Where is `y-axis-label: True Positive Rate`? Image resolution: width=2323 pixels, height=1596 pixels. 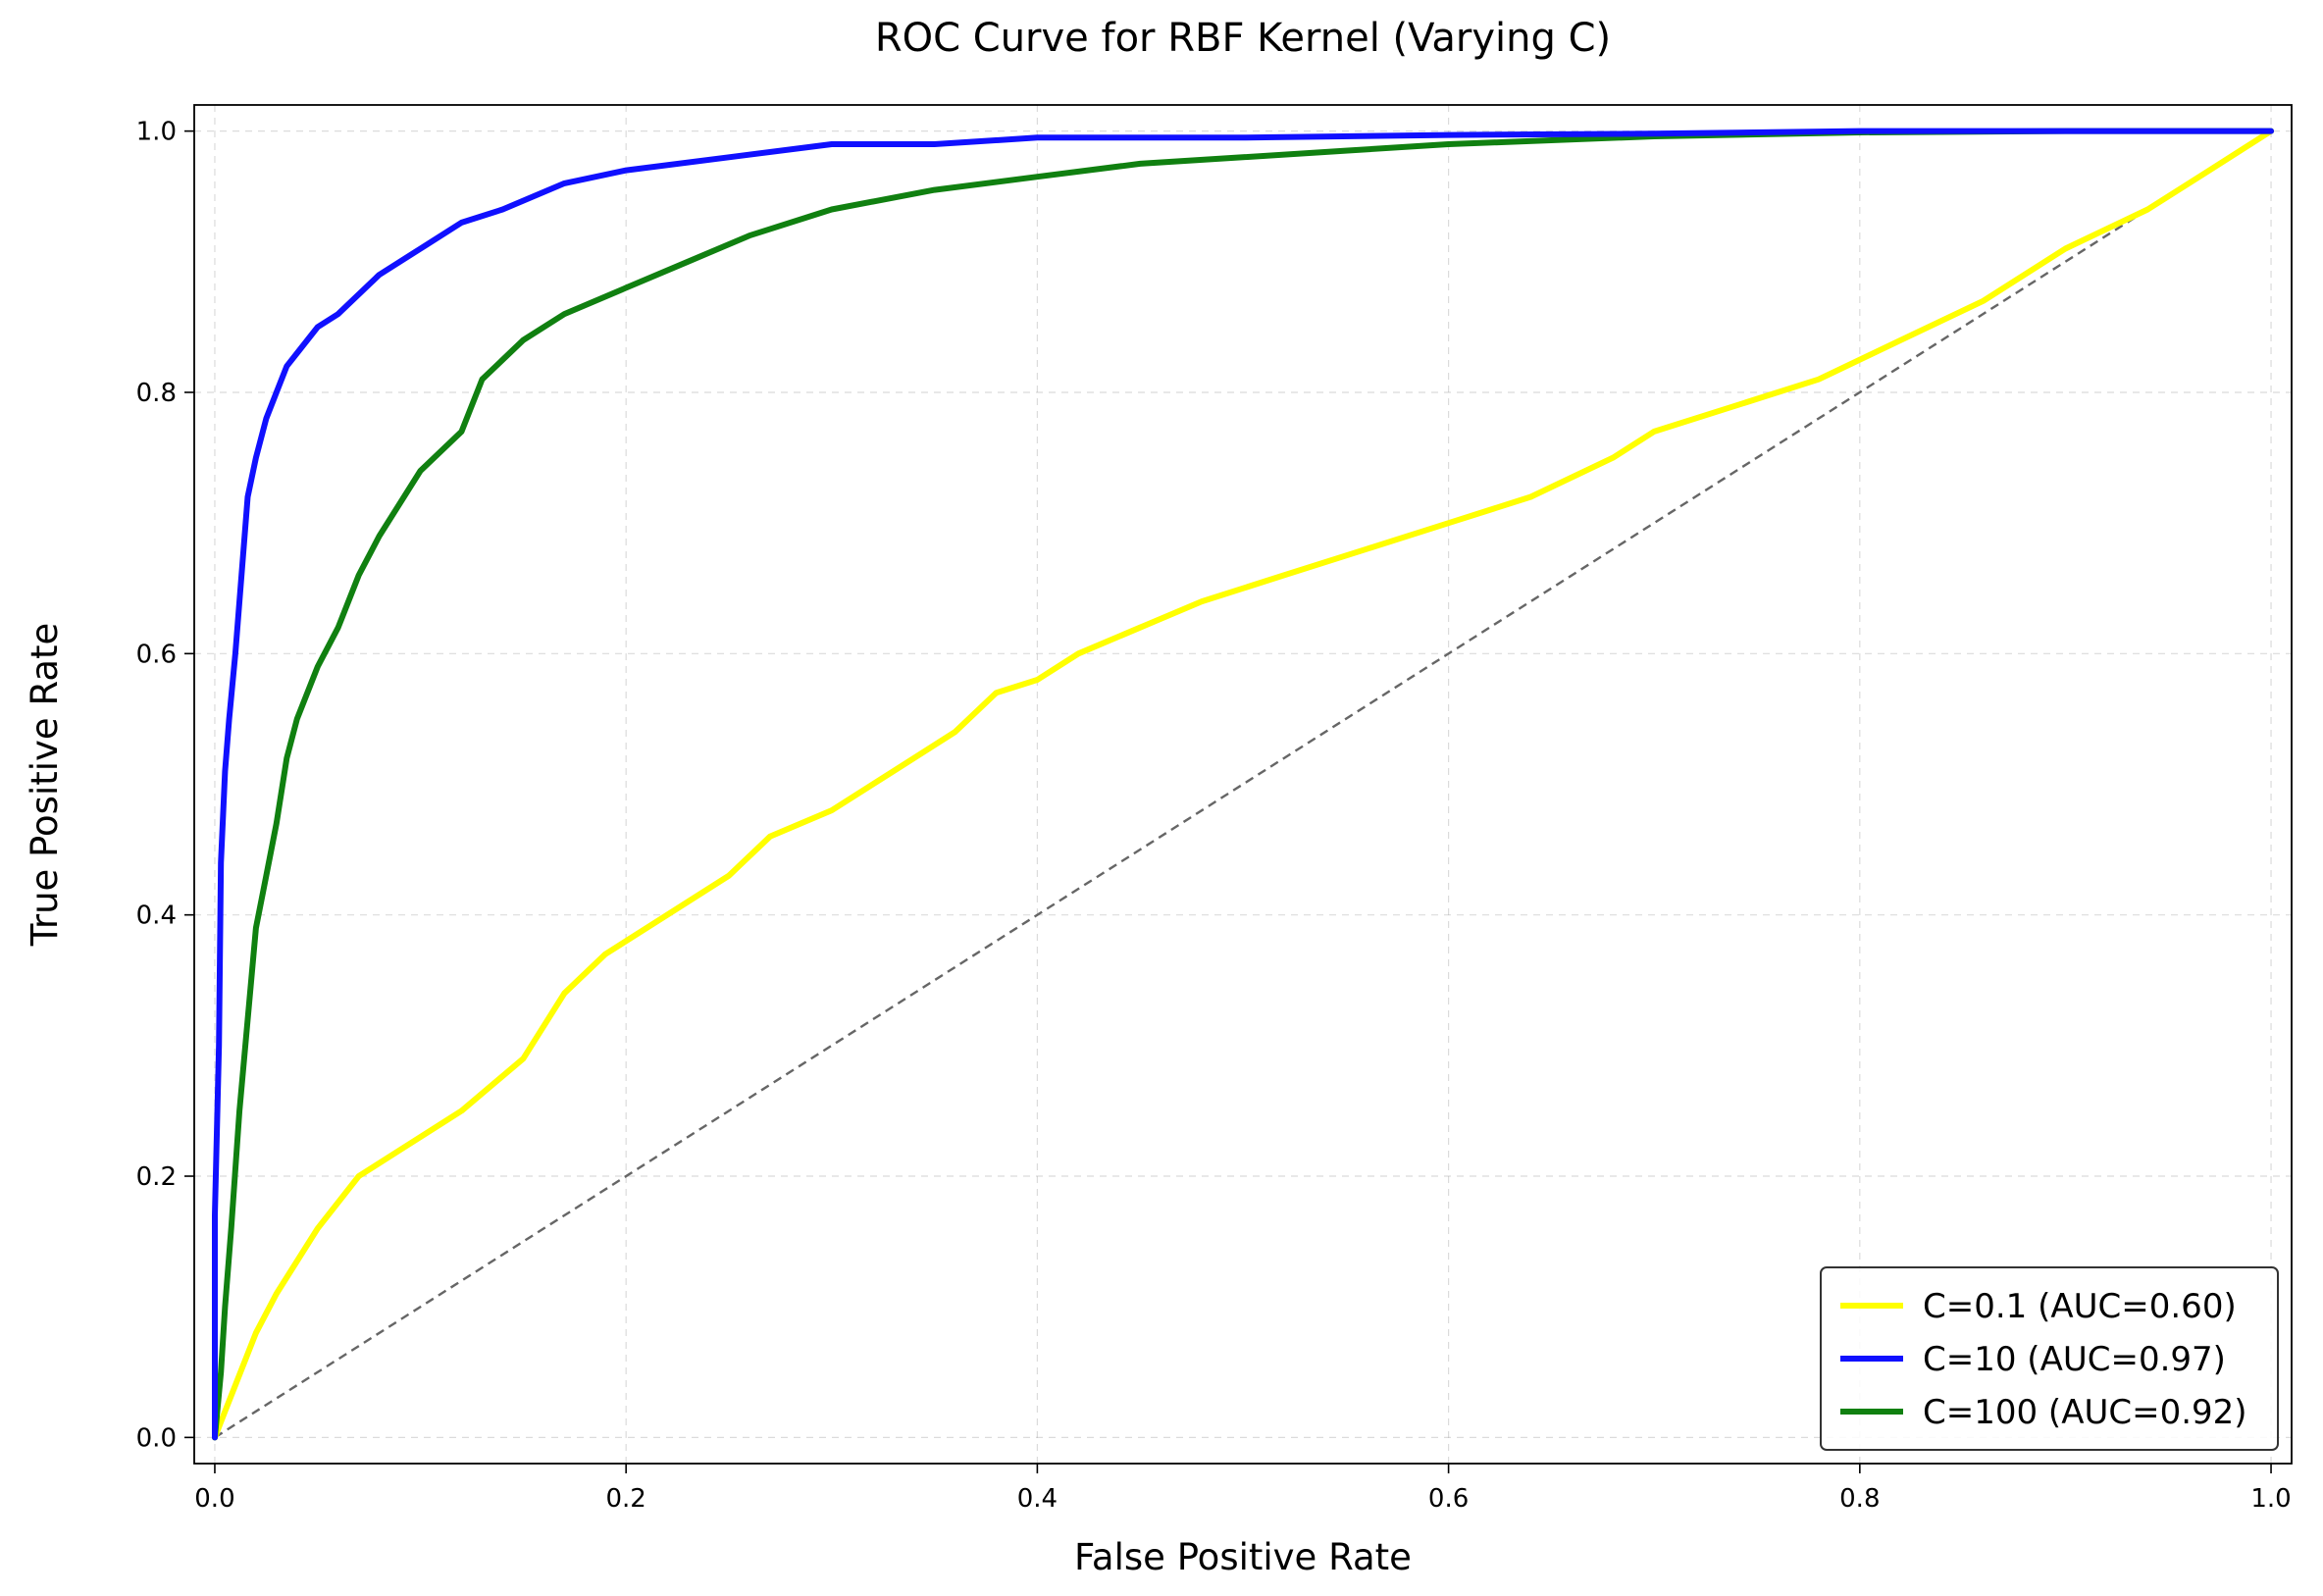
y-axis-label: True Positive Rate is located at coordinates (45, 785).